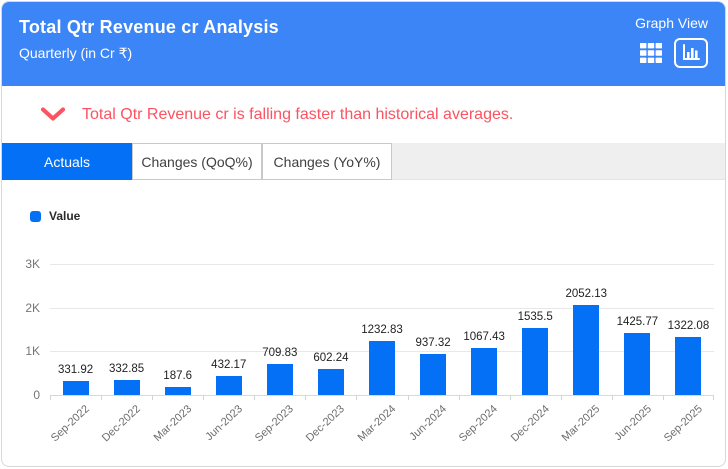 The width and height of the screenshot is (728, 469). I want to click on x-axis-label: Dec-2022, so click(121, 424).